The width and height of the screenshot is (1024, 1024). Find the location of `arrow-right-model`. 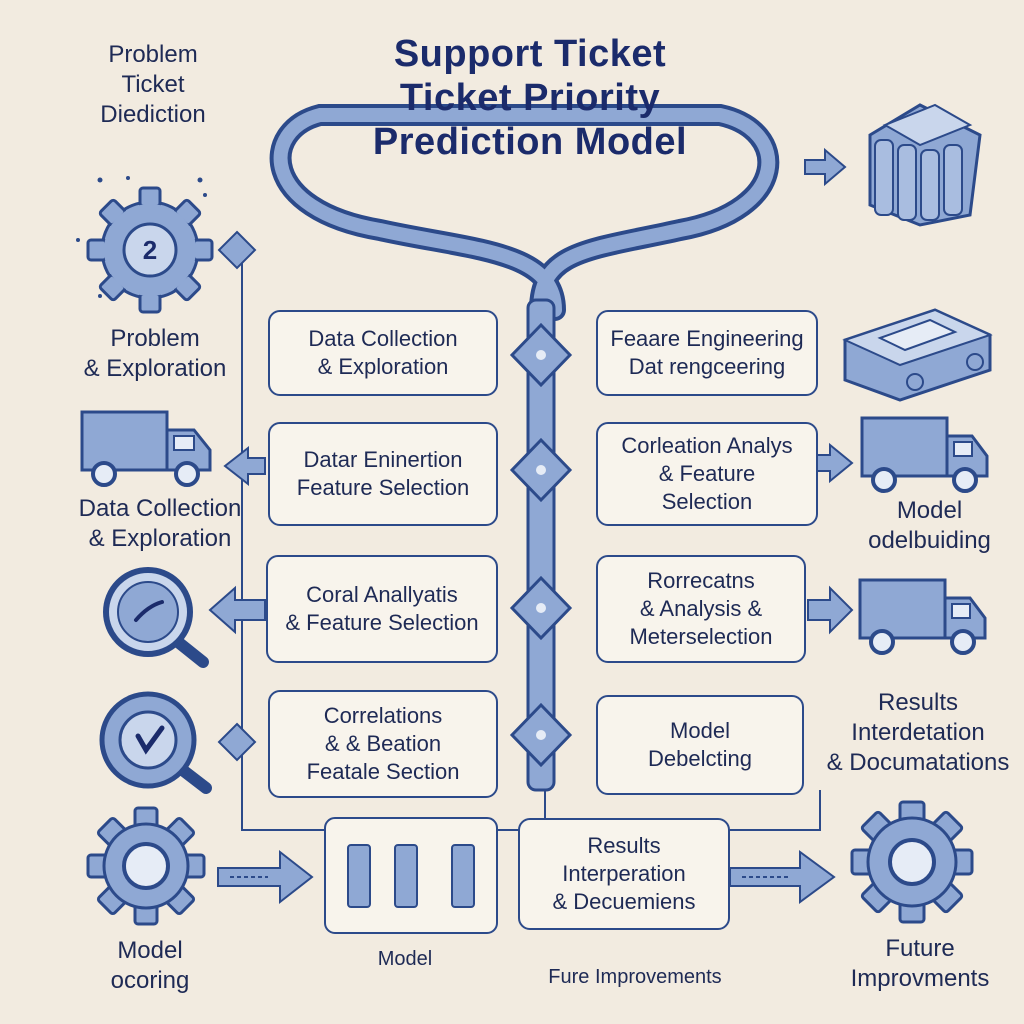

arrow-right-model is located at coordinates (832, 463).